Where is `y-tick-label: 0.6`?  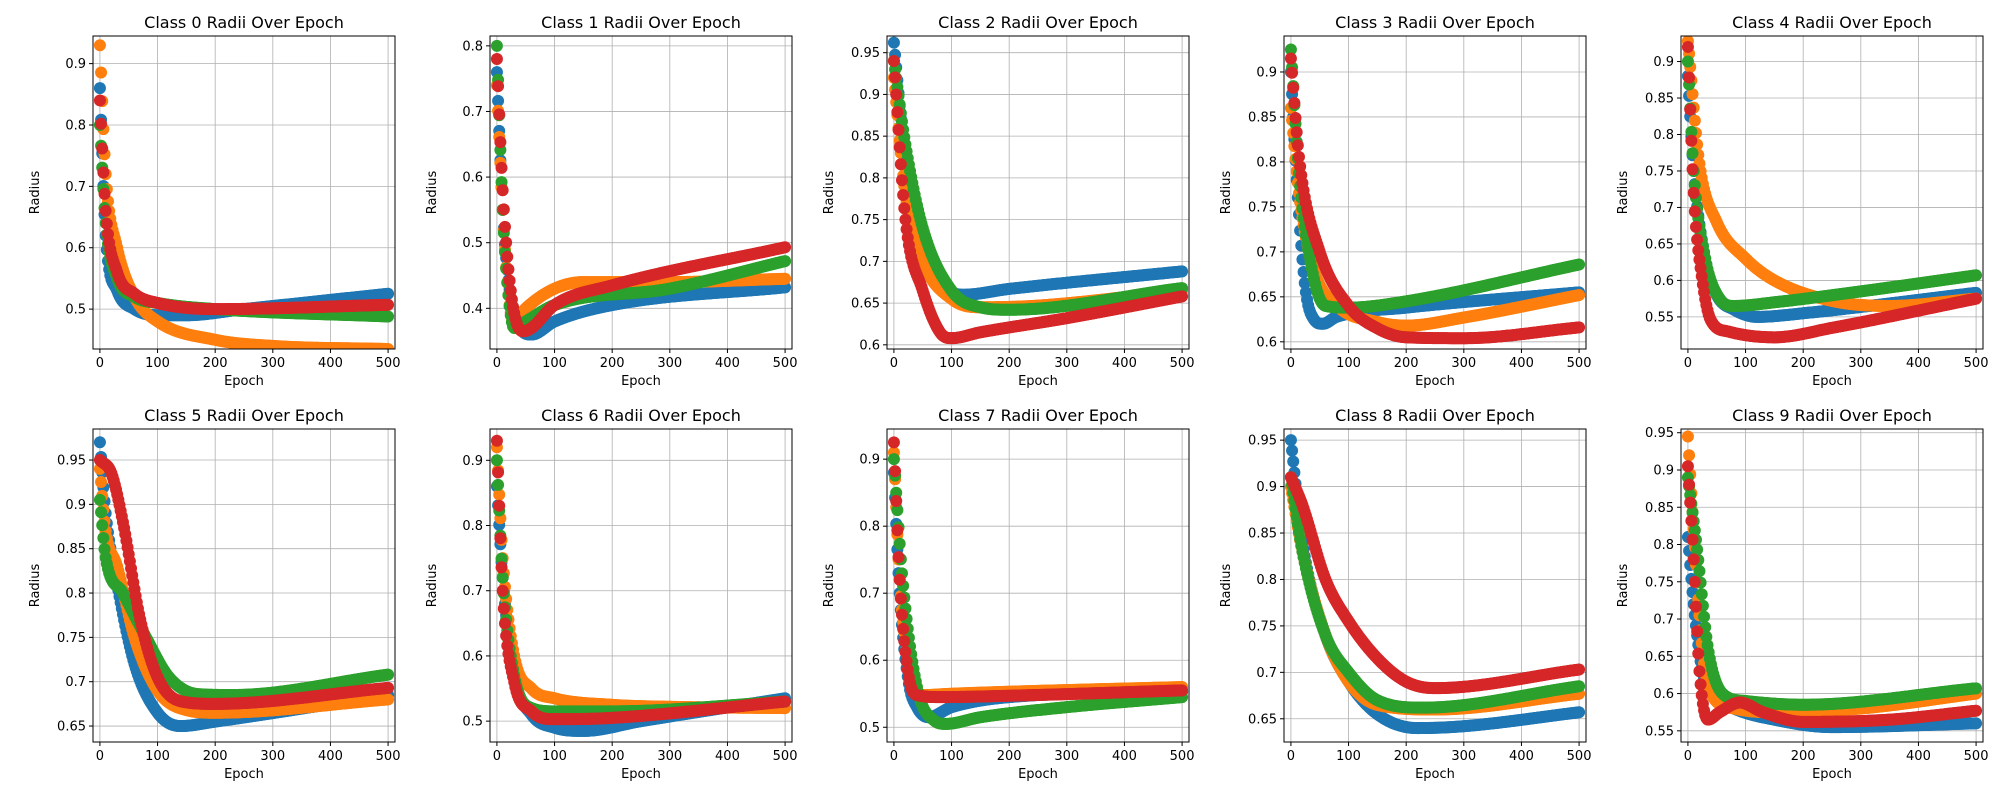 y-tick-label: 0.6 is located at coordinates (472, 178).